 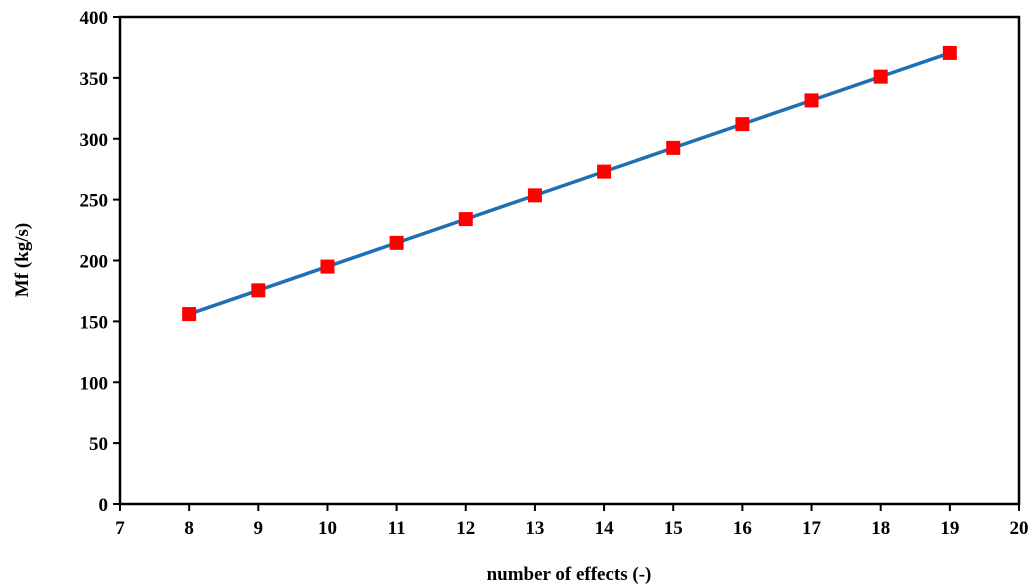 What do you see at coordinates (94, 383) in the screenshot?
I see `y-tick-label: 100` at bounding box center [94, 383].